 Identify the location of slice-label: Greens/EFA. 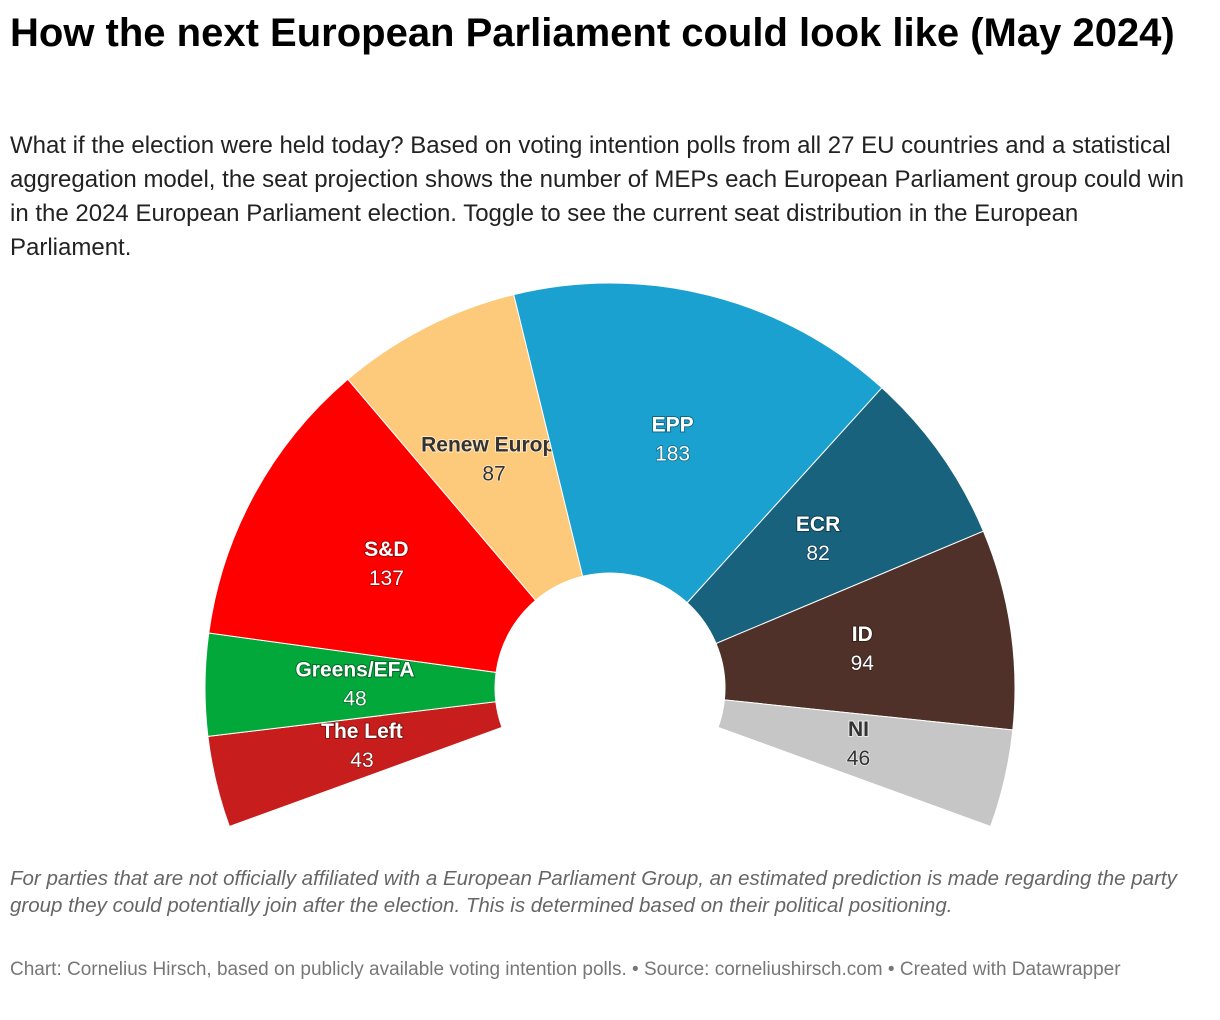
(354, 669).